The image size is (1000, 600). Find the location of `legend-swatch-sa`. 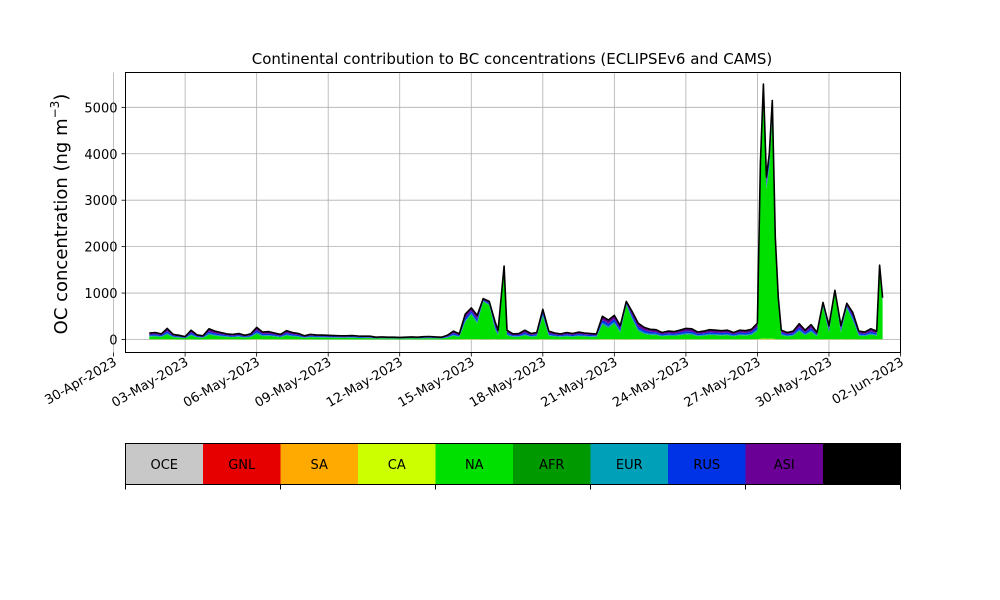

legend-swatch-sa is located at coordinates (319, 464).